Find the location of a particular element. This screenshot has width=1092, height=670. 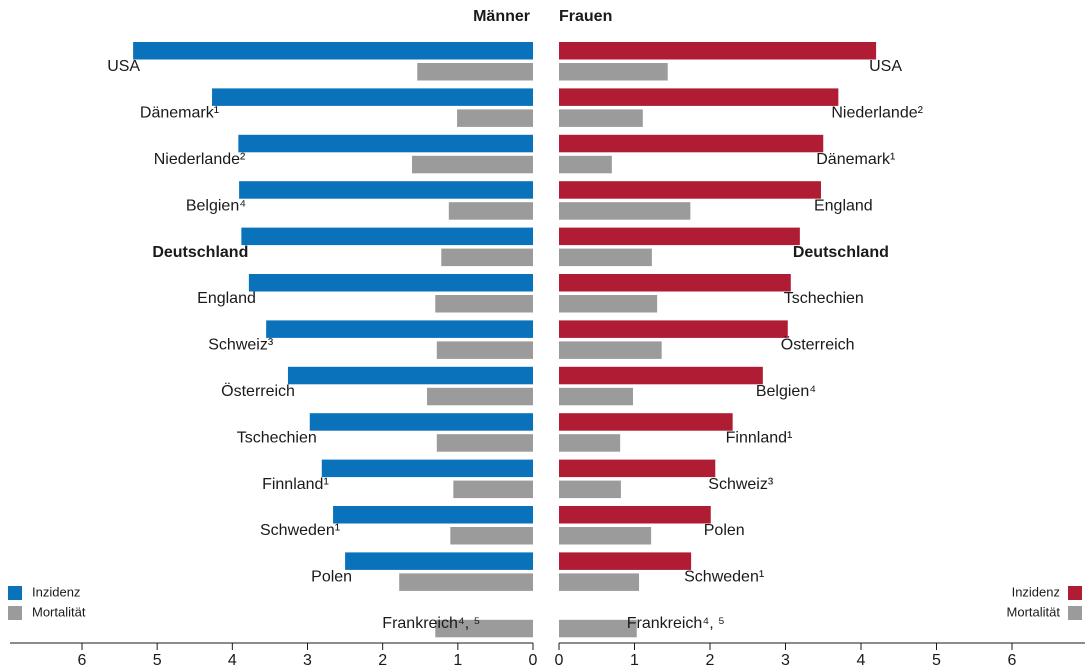

x-tick-label: 5 is located at coordinates (157, 660).